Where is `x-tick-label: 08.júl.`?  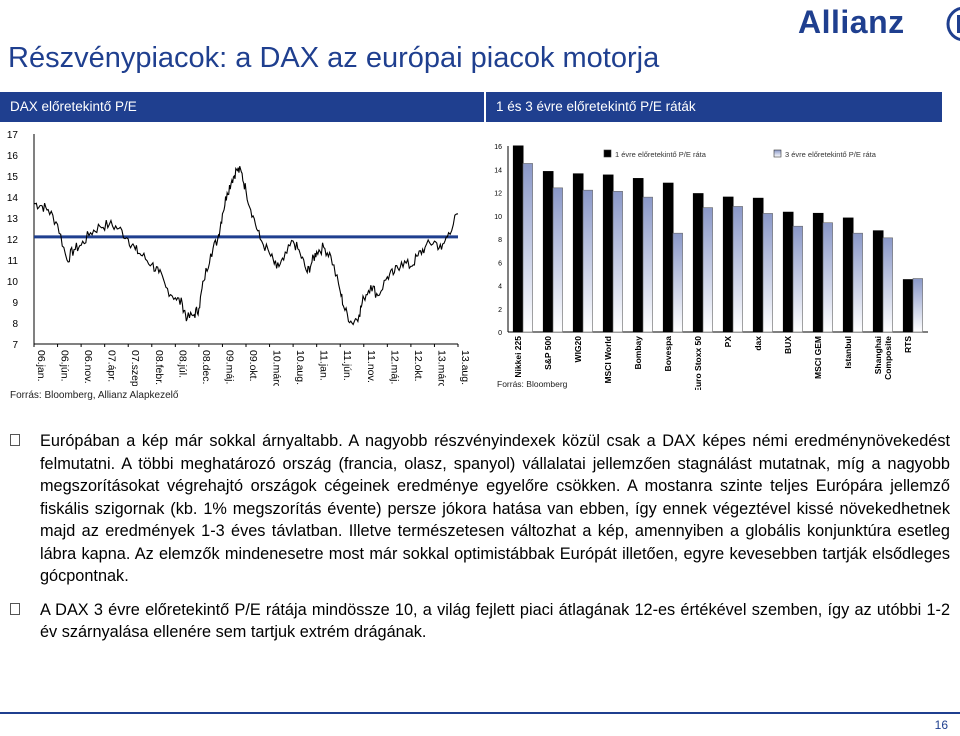
x-tick-label: 08.júl. is located at coordinates (182, 364).